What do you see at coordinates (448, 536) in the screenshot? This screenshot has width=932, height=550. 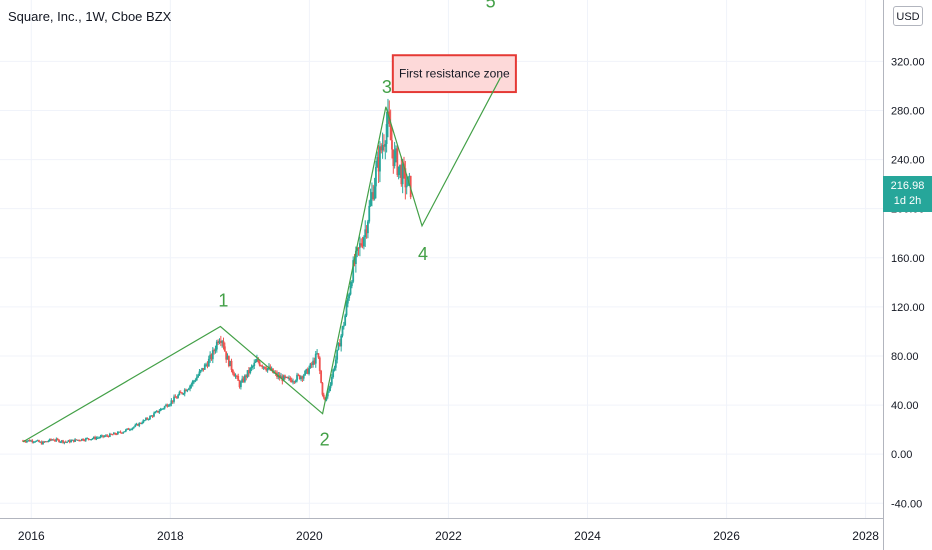 I see `x-tick-label: 2022` at bounding box center [448, 536].